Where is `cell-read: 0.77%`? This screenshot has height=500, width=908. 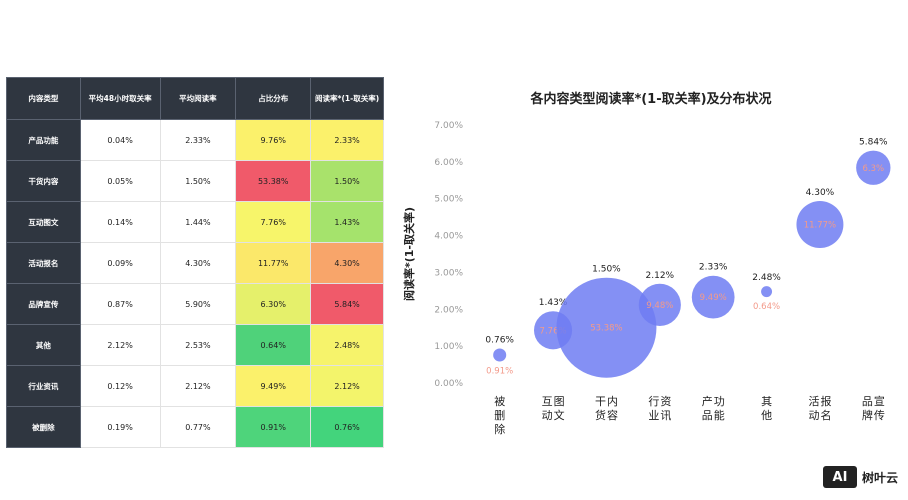 cell-read: 0.77% is located at coordinates (198, 427).